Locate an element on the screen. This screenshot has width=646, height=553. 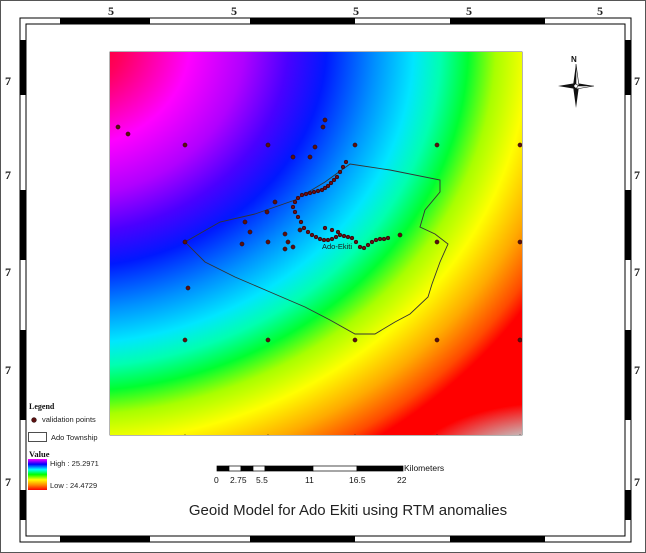
ado-township-boundary is located at coordinates (316, 249).